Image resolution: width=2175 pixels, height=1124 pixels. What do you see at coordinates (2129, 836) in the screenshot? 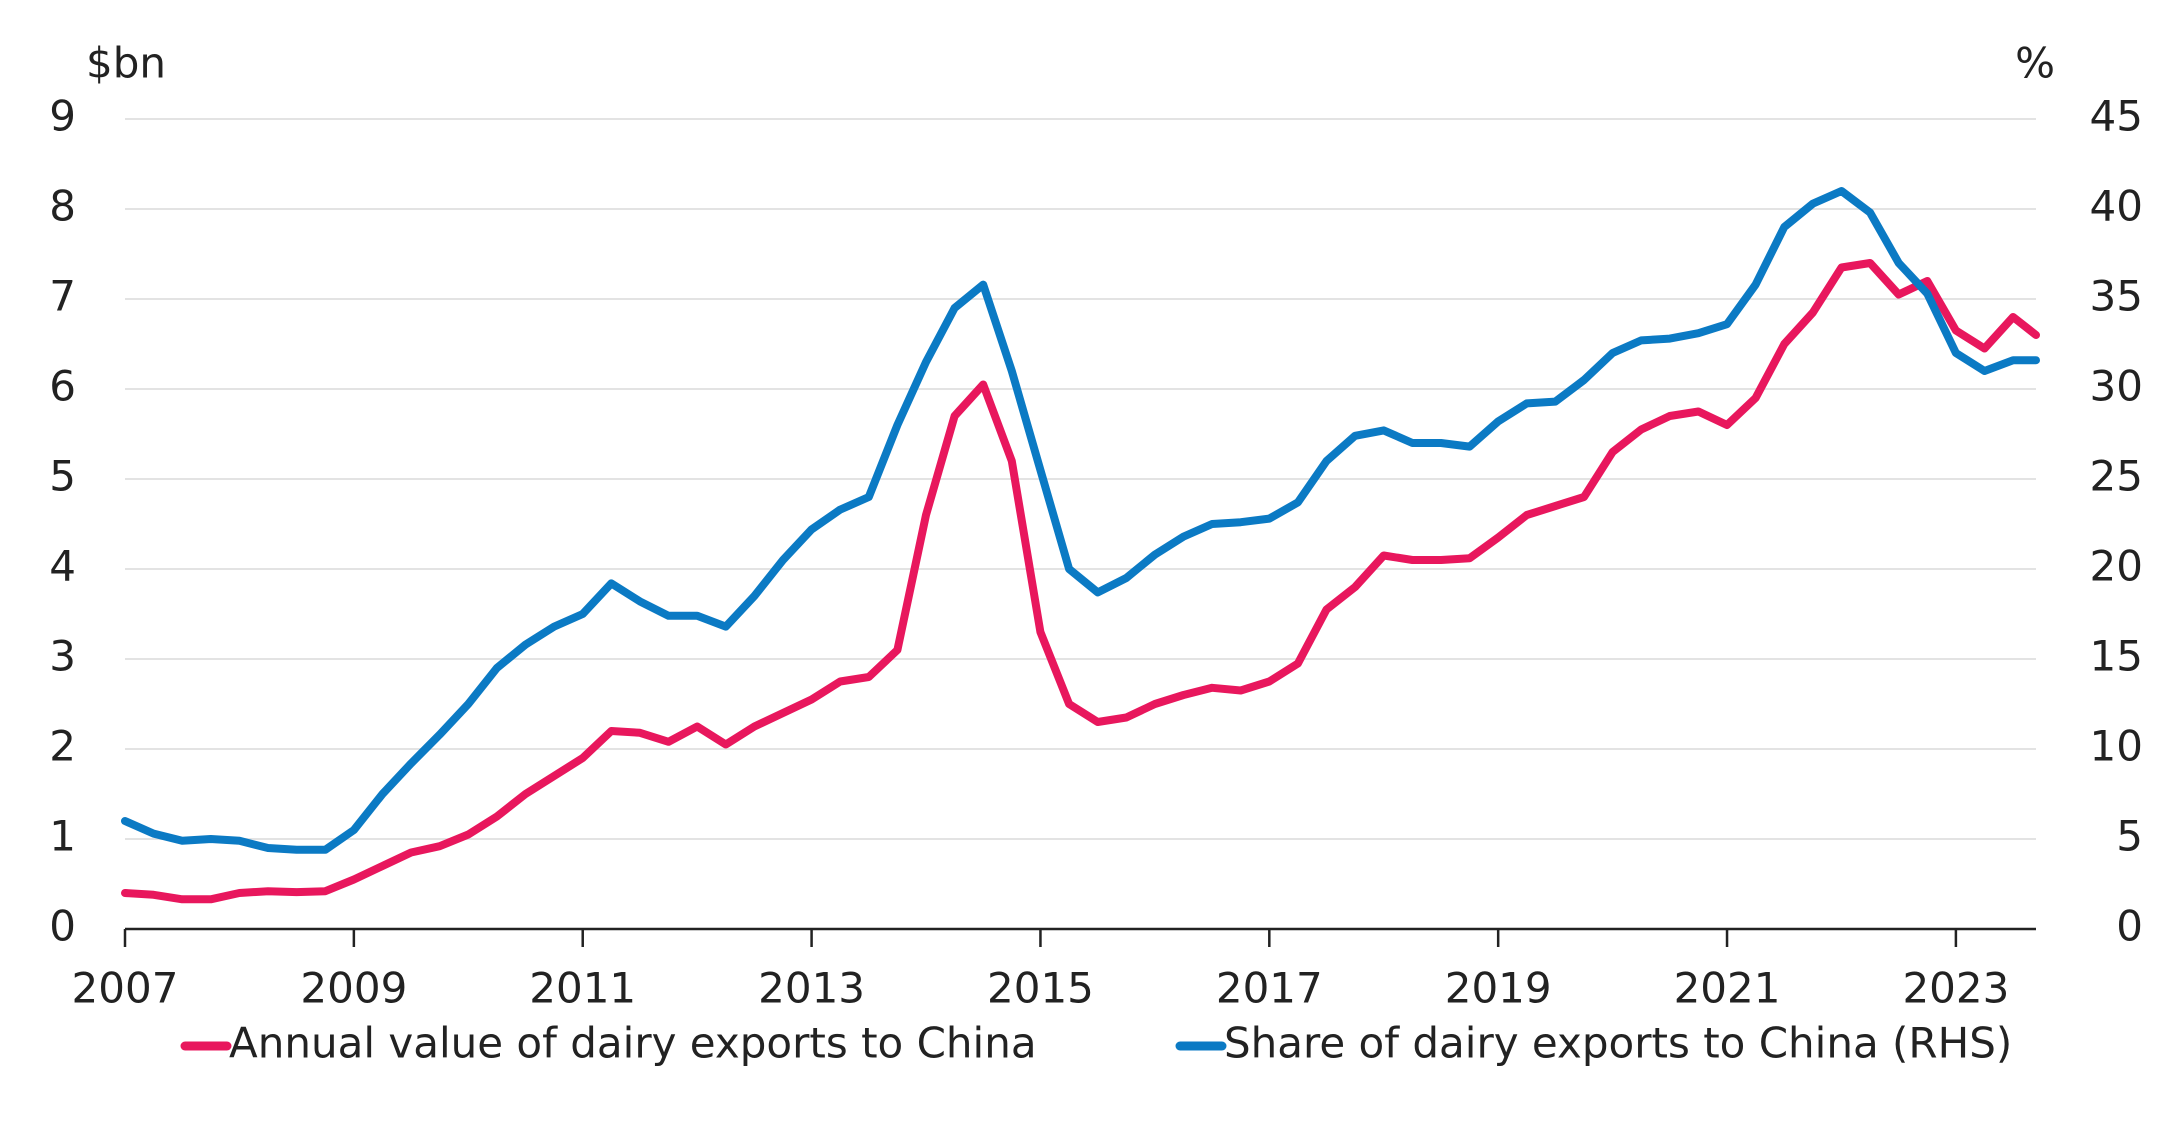
I see `y2-tick-label: 5` at bounding box center [2129, 836].